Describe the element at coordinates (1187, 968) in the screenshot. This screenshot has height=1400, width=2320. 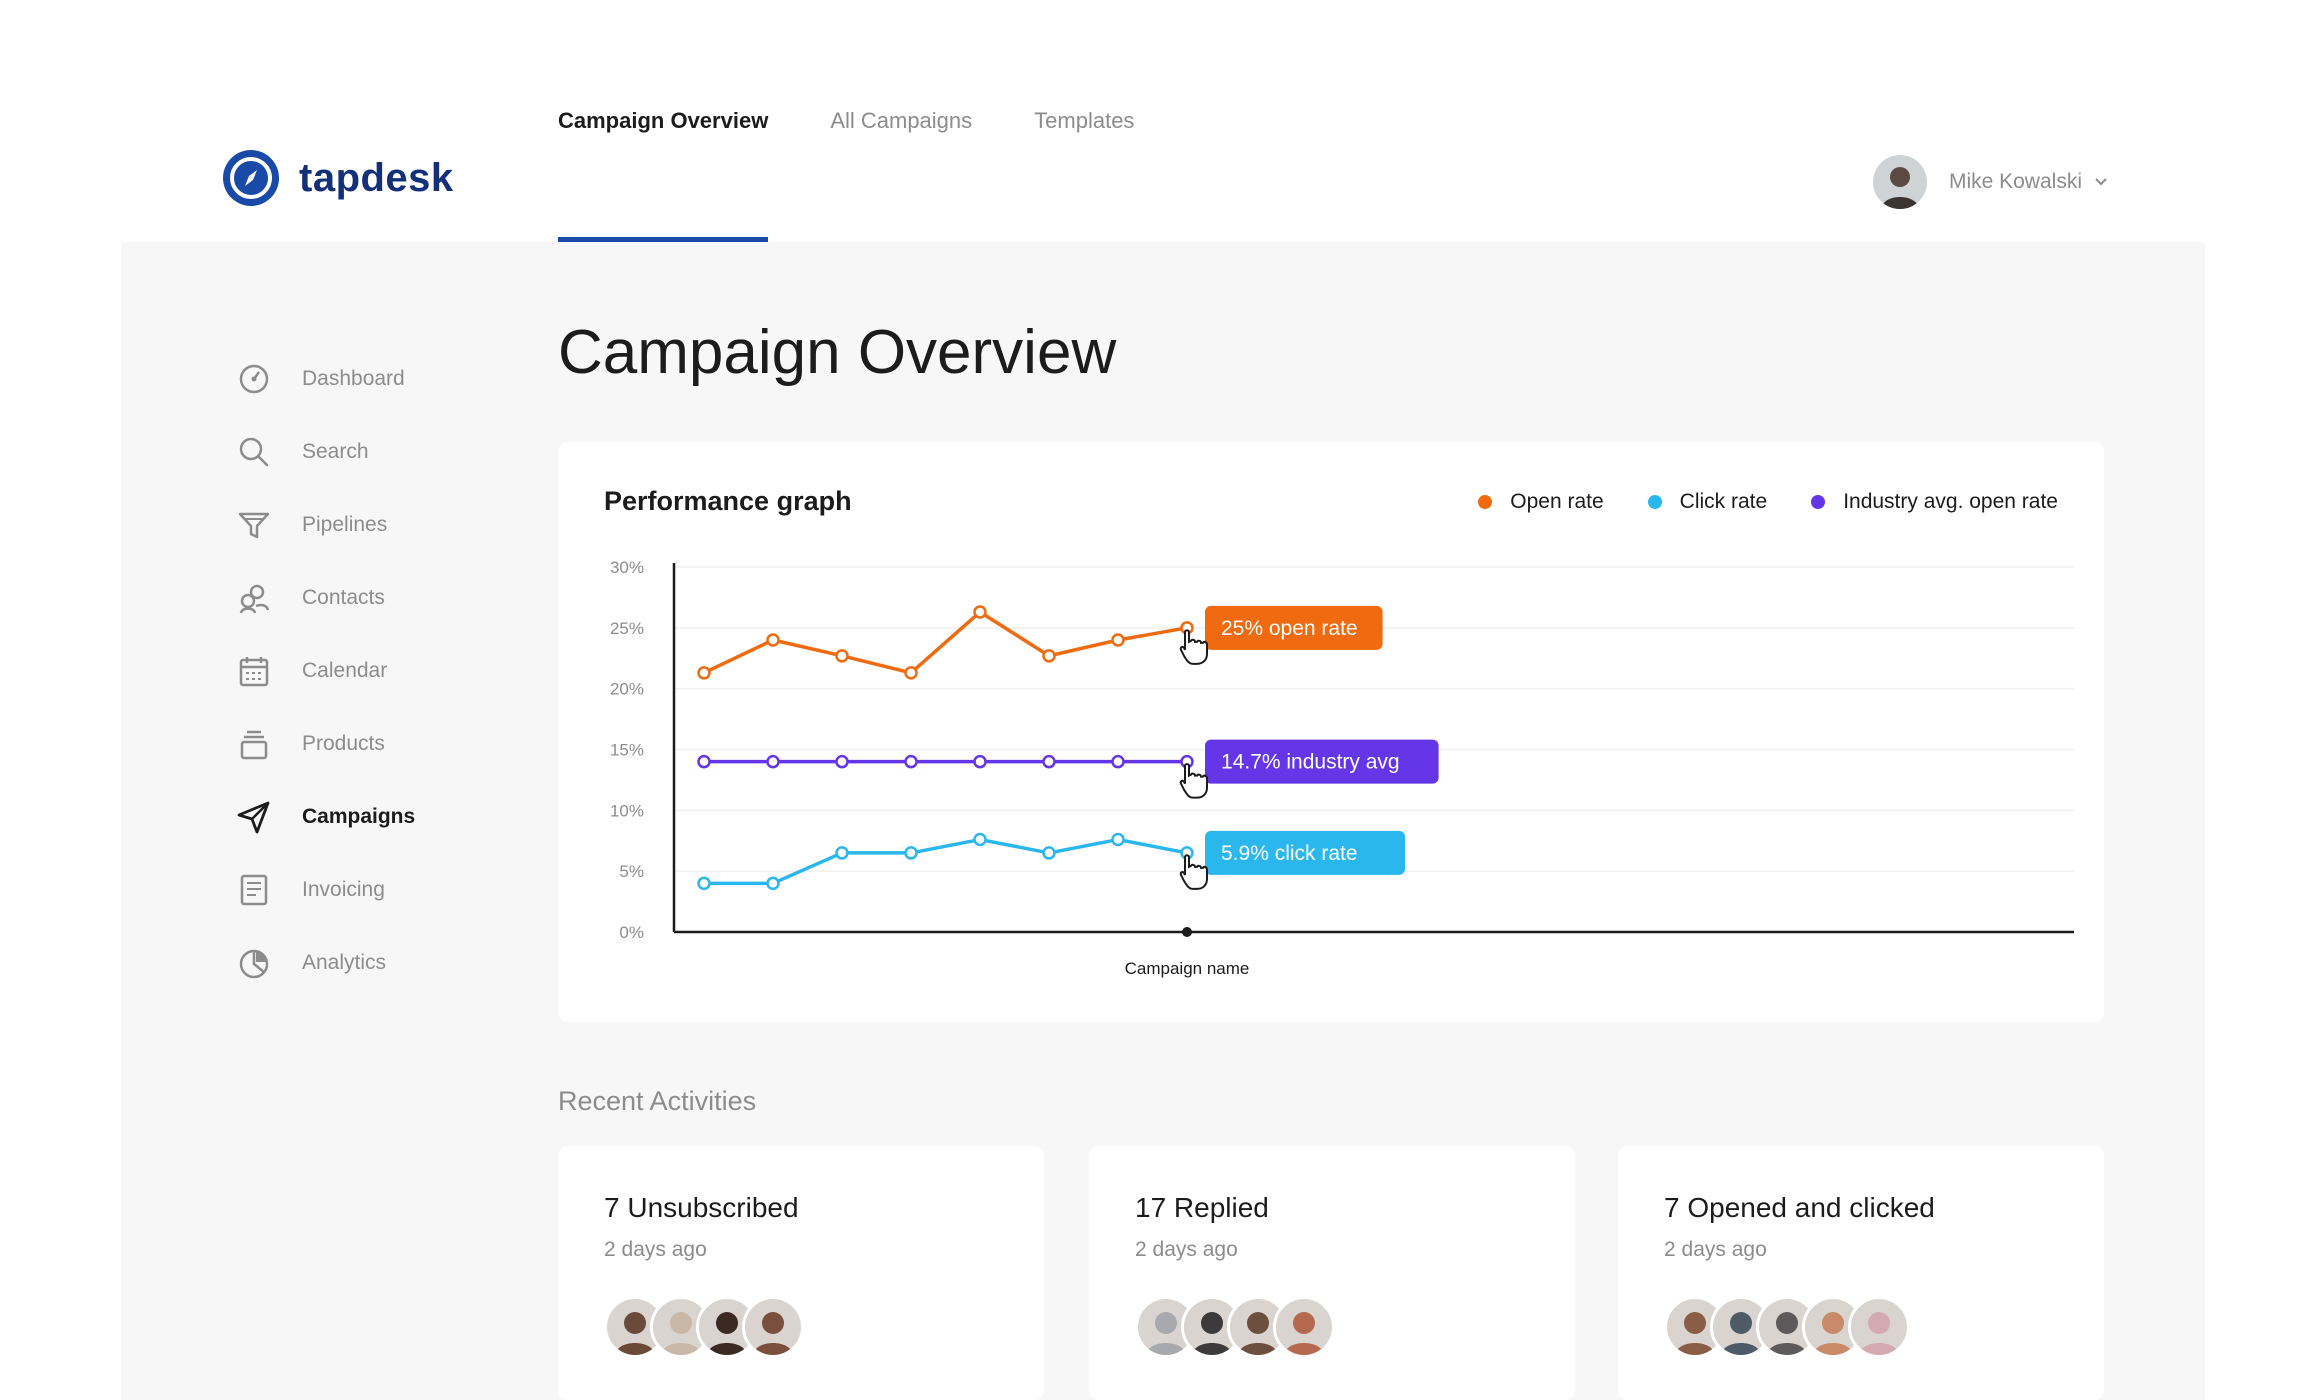
I see `x-axis-label: Campaign name` at that location.